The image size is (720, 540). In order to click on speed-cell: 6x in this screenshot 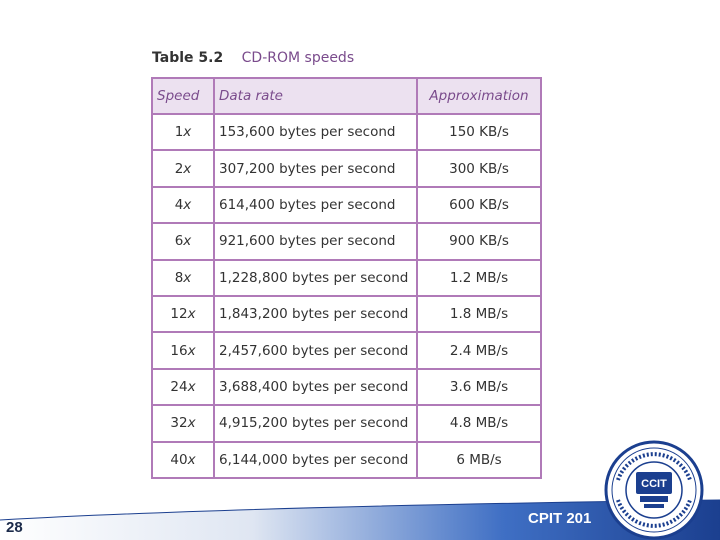, I will do `click(183, 241)`.